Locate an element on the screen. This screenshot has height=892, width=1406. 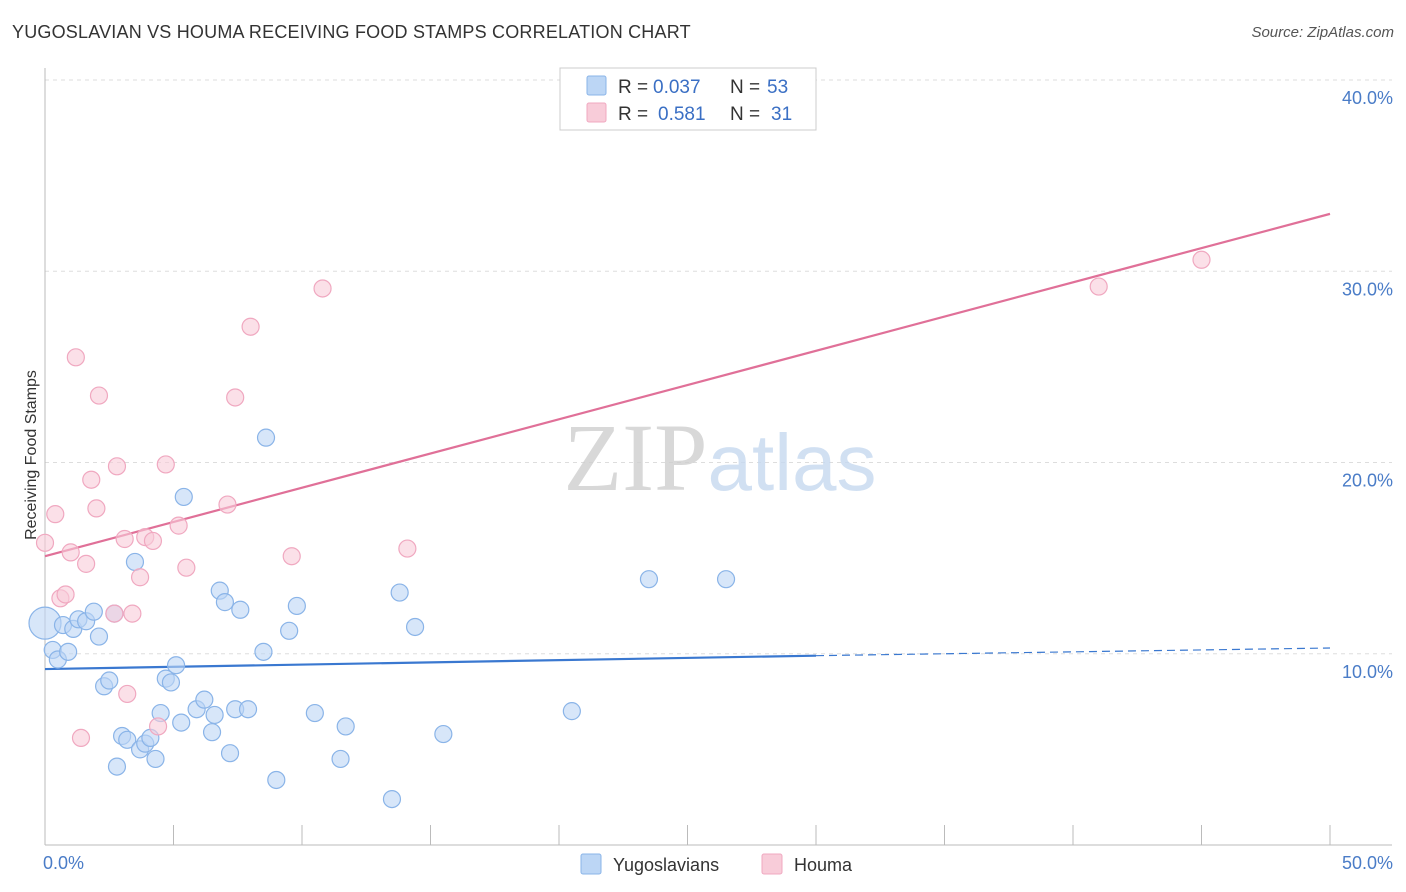
legend-swatch-houma is located at coordinates (596, 112).